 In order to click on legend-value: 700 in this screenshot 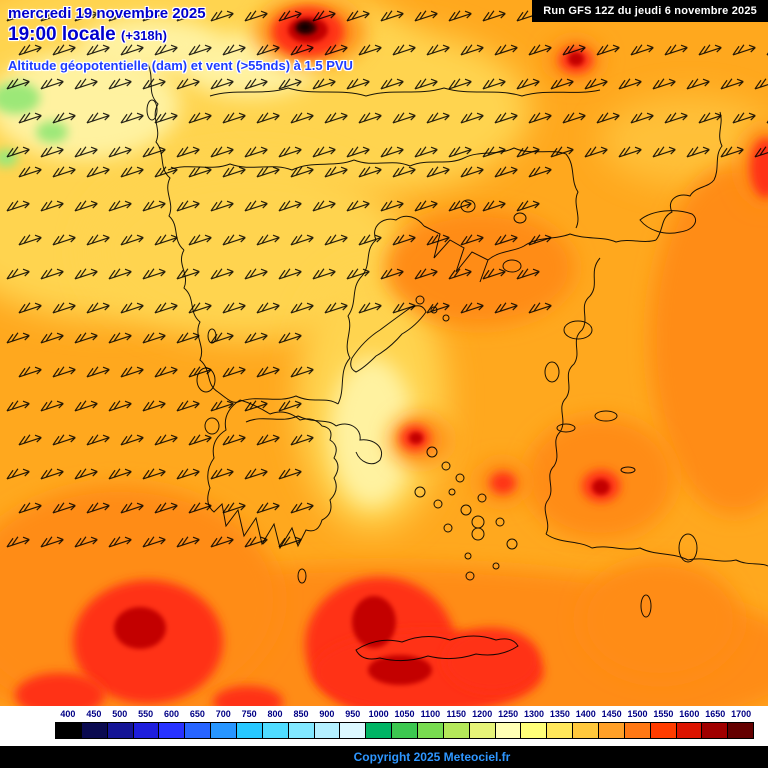, I will do `click(223, 714)`.